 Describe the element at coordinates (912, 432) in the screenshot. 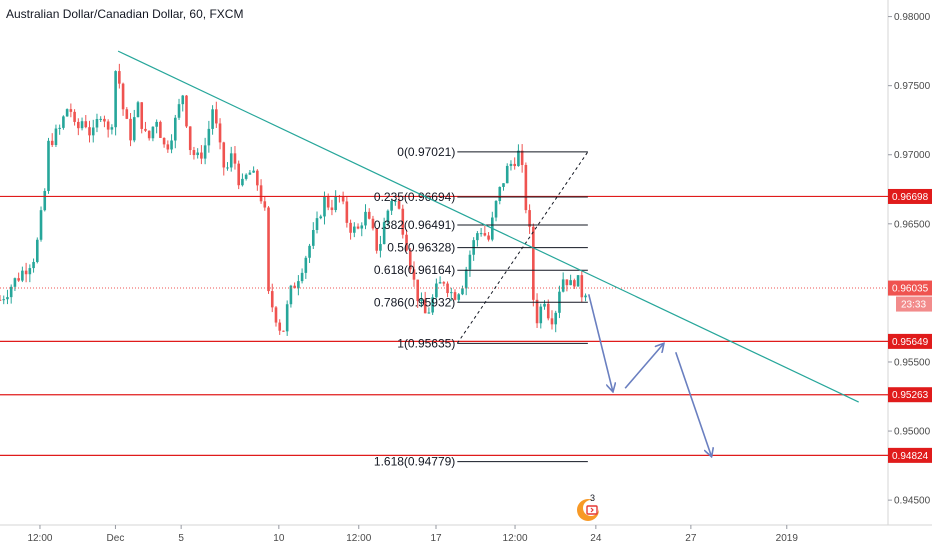

I see `price-tick-label: 0.95000` at that location.